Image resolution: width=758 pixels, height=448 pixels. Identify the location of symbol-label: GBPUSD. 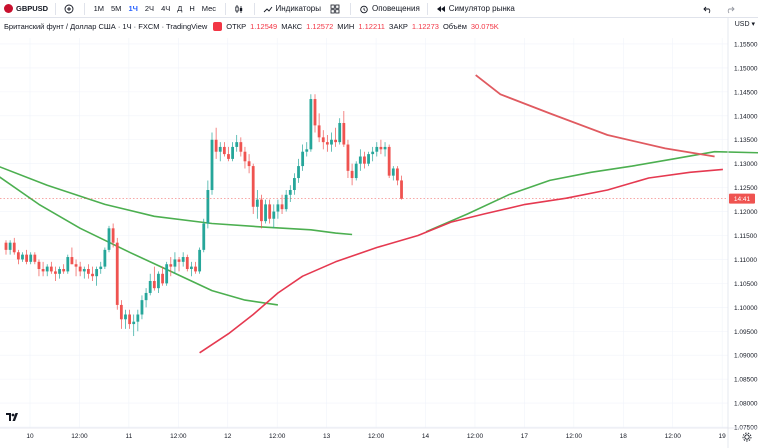
(32, 8).